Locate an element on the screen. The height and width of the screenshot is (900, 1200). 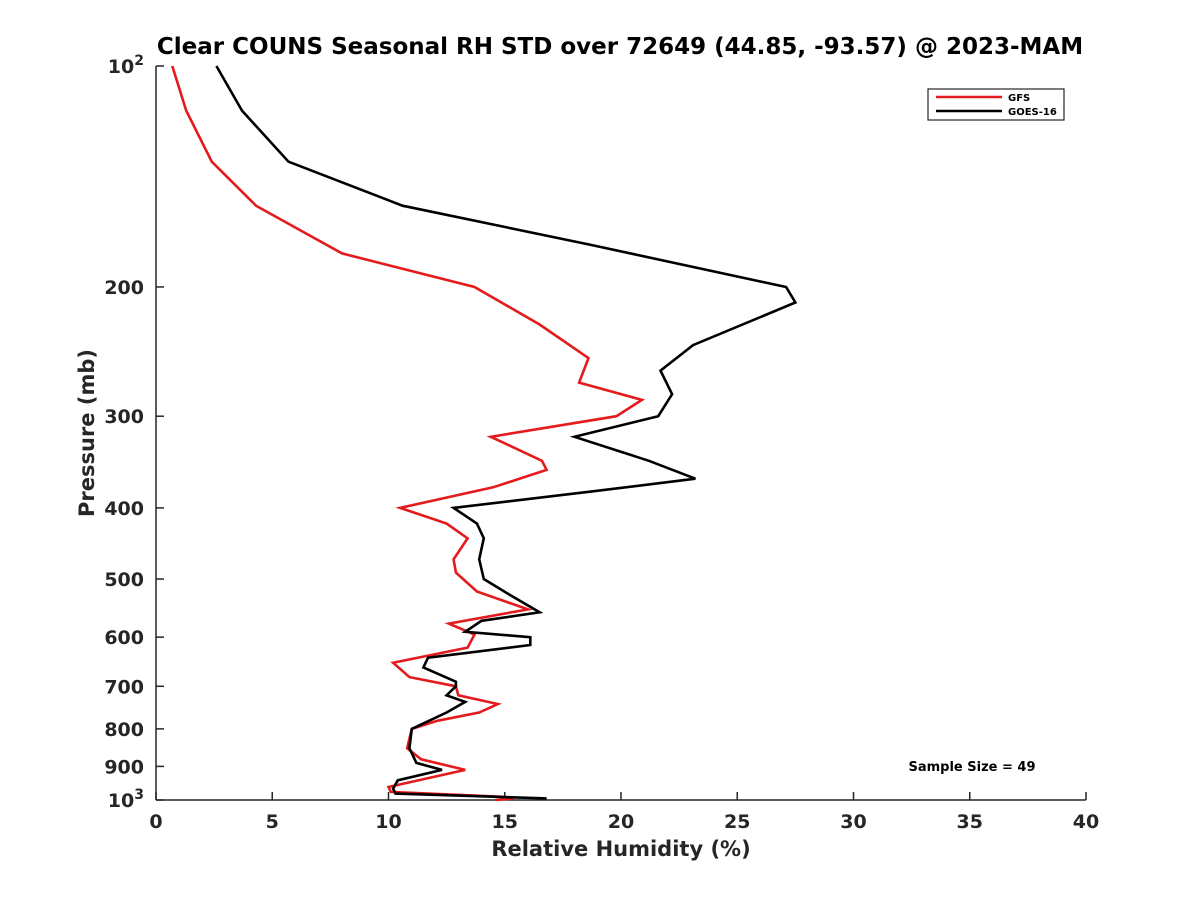
x-ticks: 0 5 10 15 20 25 30 35 40 is located at coordinates (624, 812).